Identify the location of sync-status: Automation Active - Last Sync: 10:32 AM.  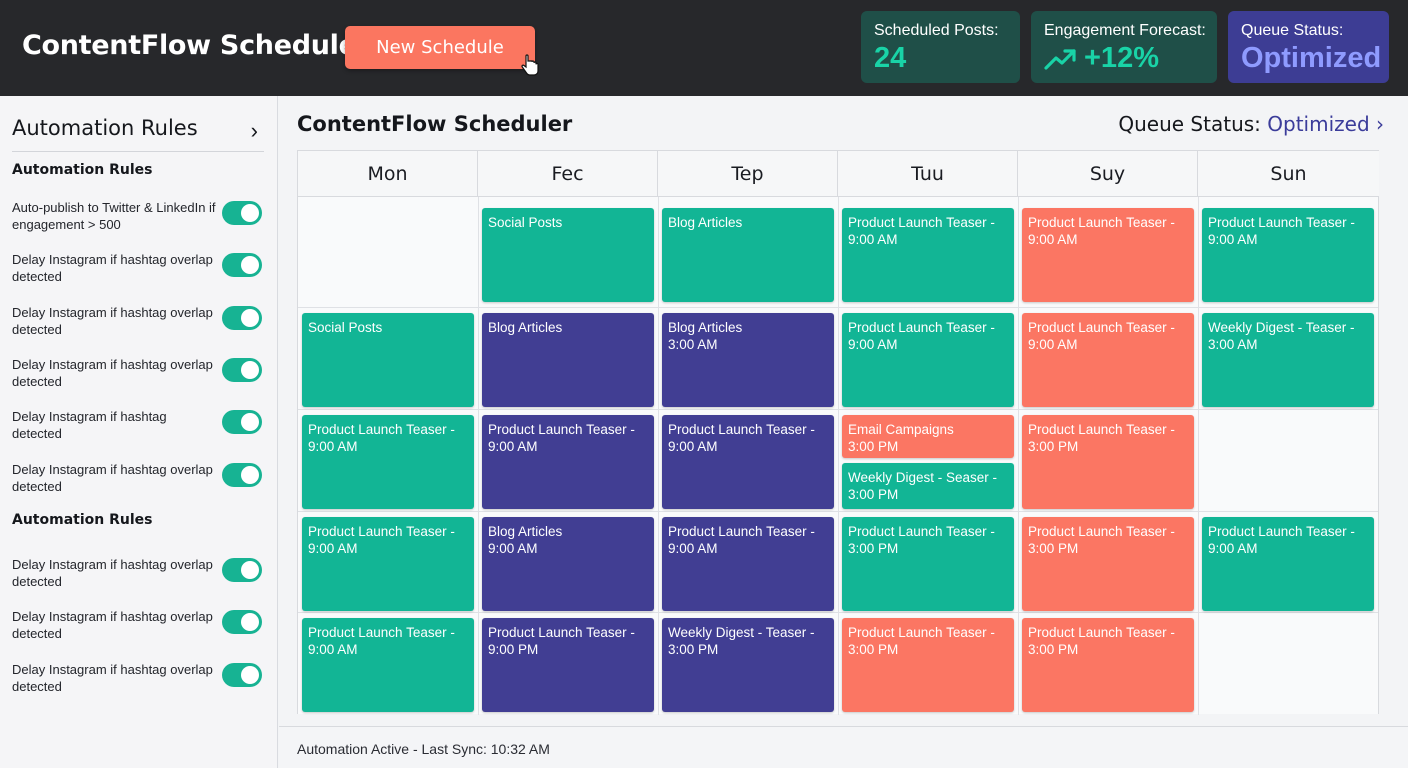
(423, 749).